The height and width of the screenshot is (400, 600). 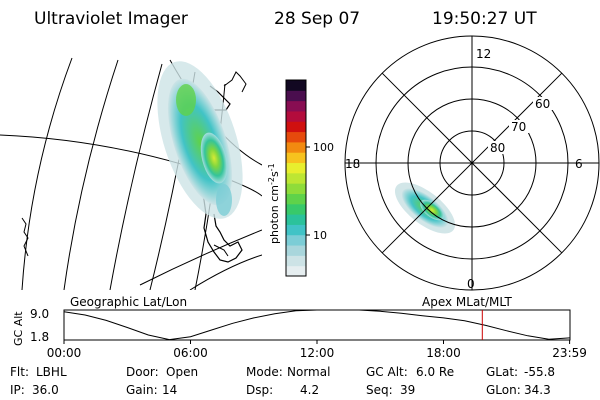 I want to click on timeline-ylabel: GC Alt, so click(x=18, y=328).